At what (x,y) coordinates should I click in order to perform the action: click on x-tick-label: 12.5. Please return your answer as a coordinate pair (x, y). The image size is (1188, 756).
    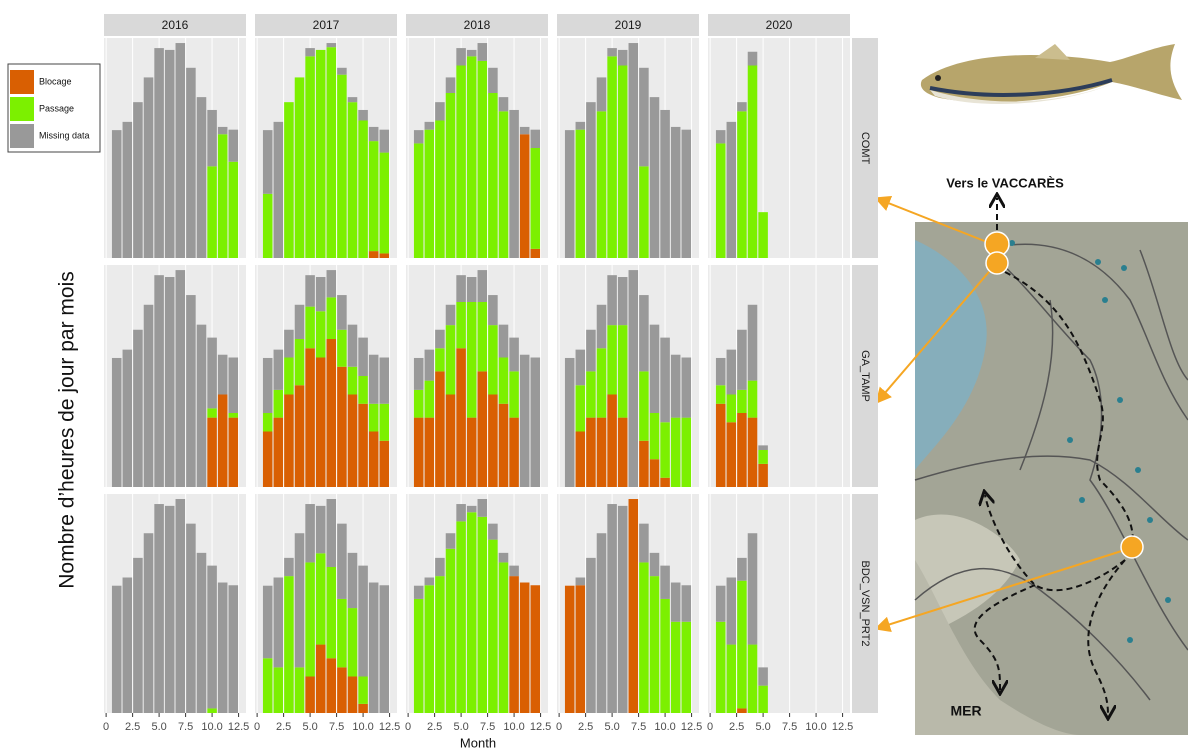
    Looking at the image, I should click on (389, 727).